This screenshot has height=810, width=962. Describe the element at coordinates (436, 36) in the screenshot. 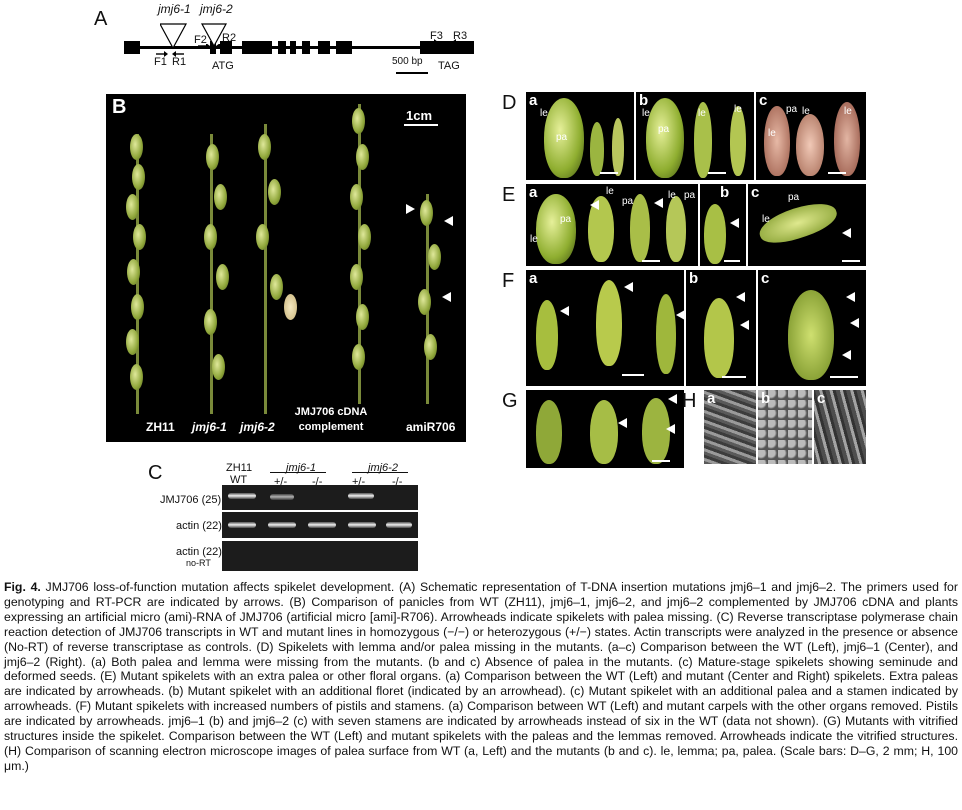

I see `primer-f3: F3` at that location.